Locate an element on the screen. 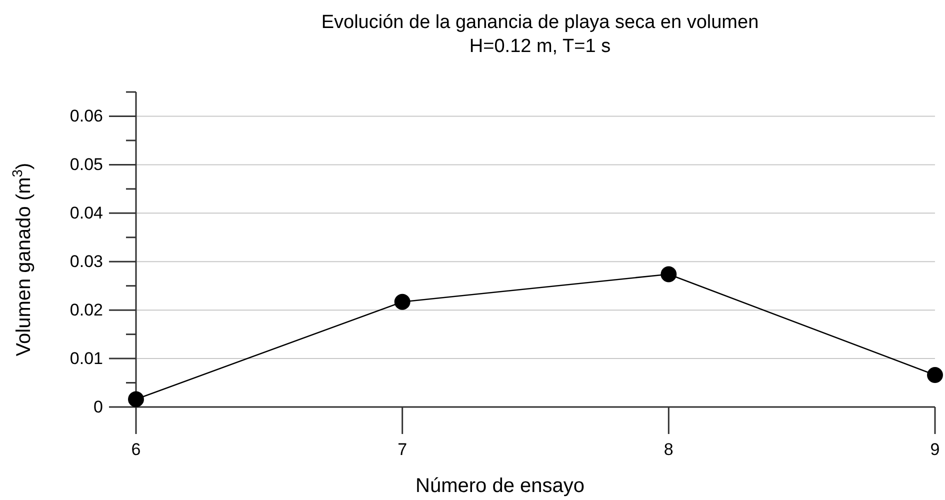  x-tick-label: 7 is located at coordinates (403, 450).